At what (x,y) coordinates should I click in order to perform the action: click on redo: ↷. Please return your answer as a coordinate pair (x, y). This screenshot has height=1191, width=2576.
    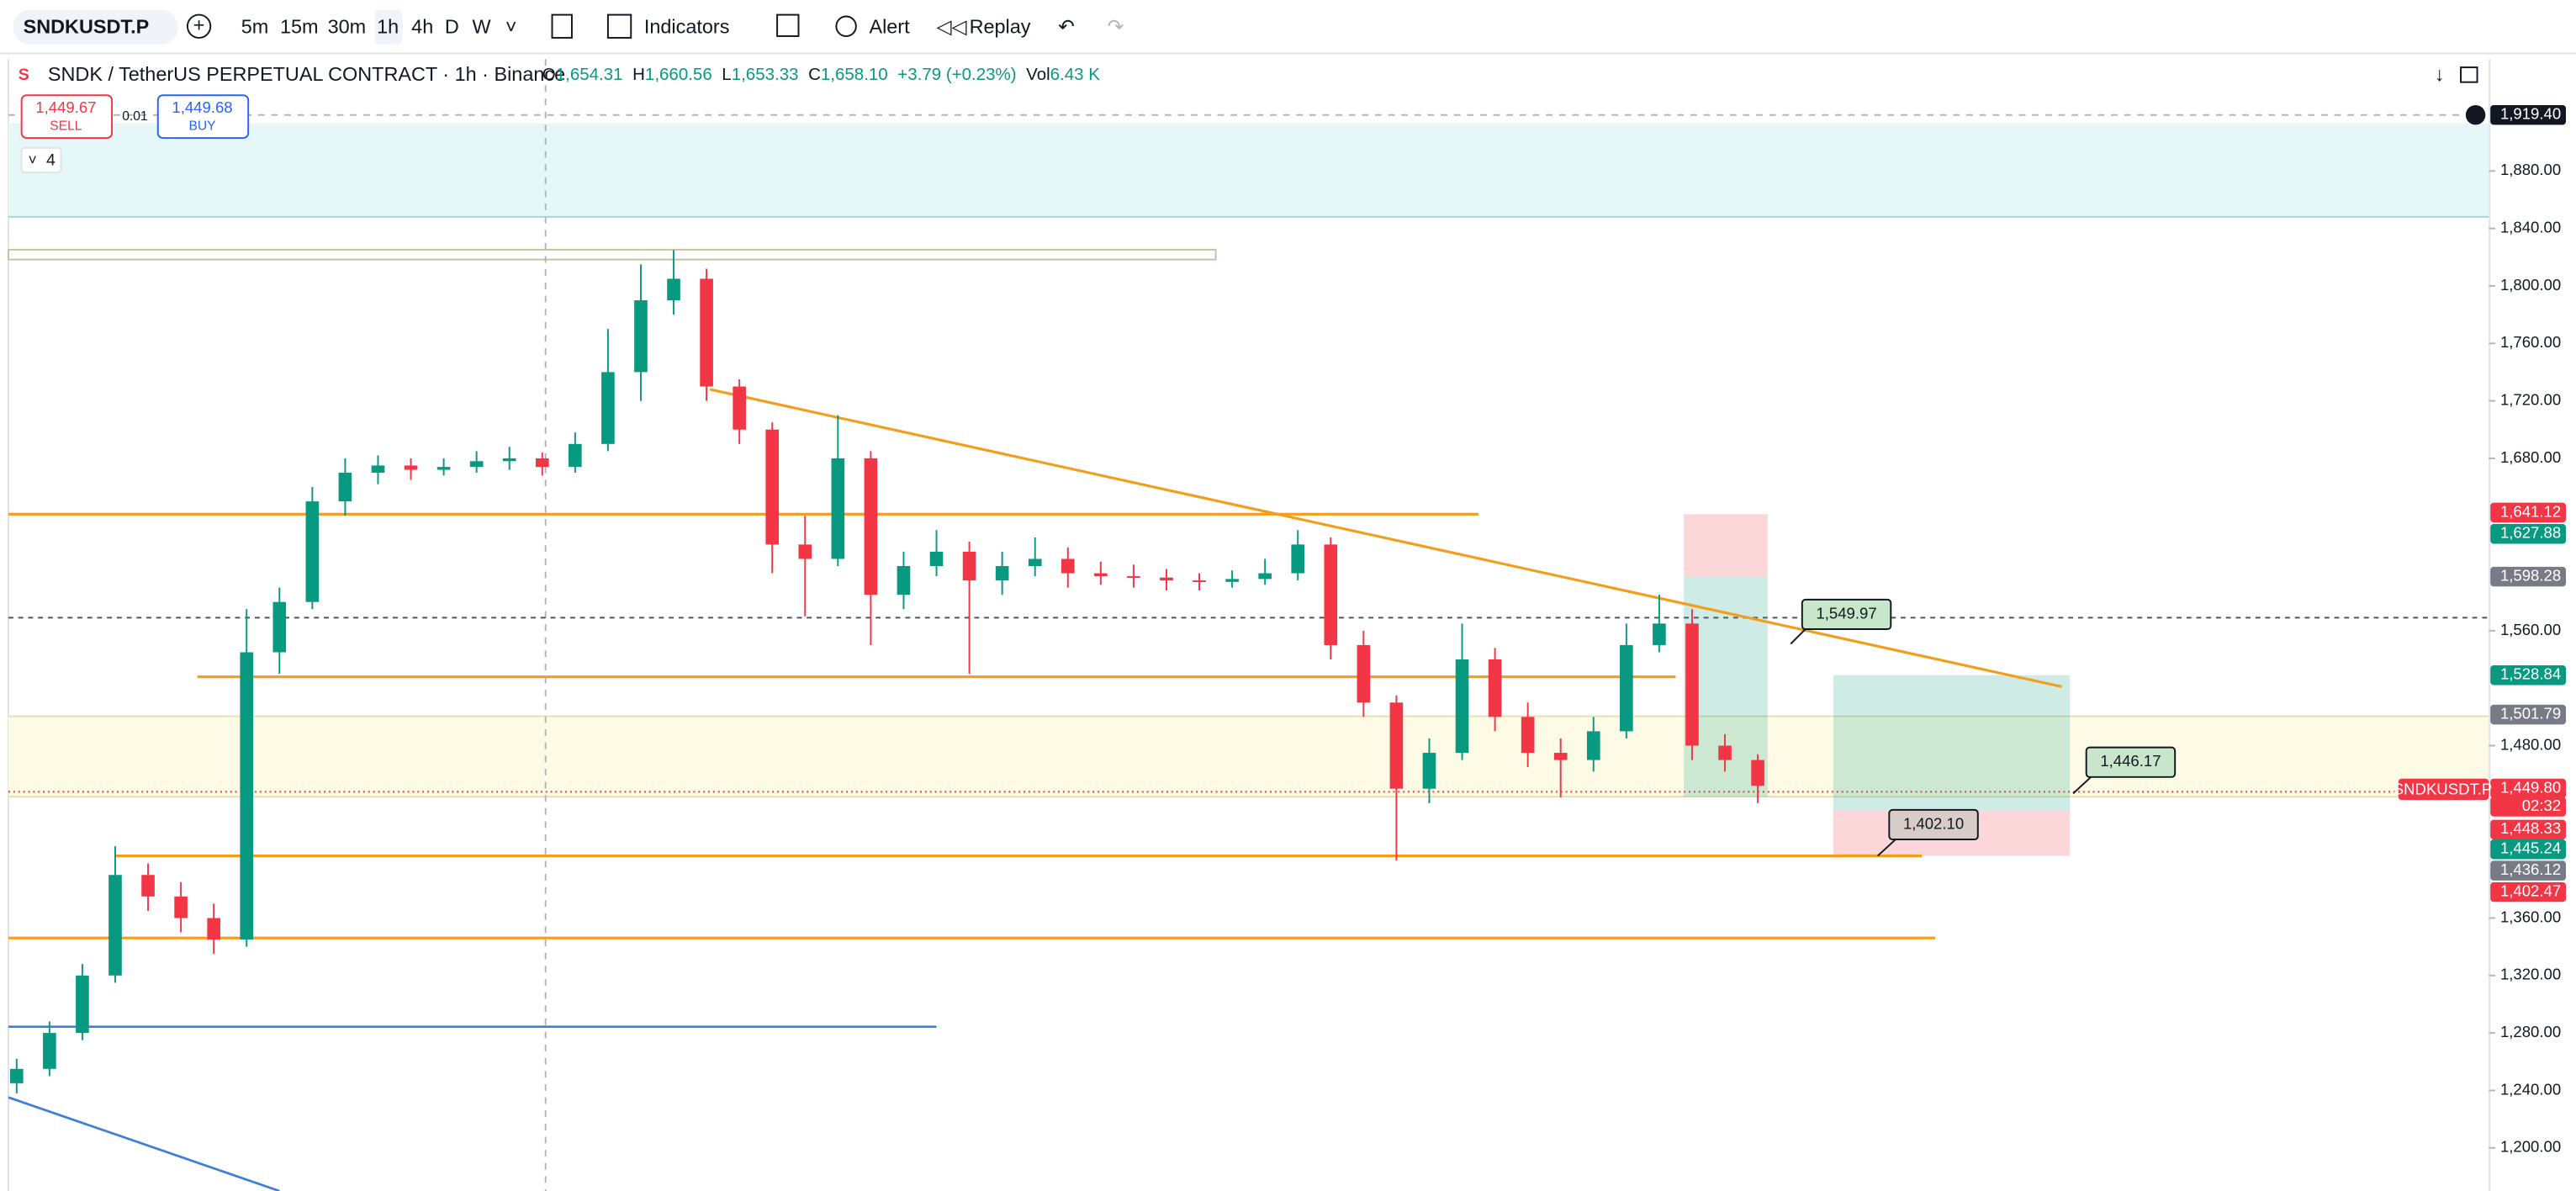
    Looking at the image, I should click on (1116, 26).